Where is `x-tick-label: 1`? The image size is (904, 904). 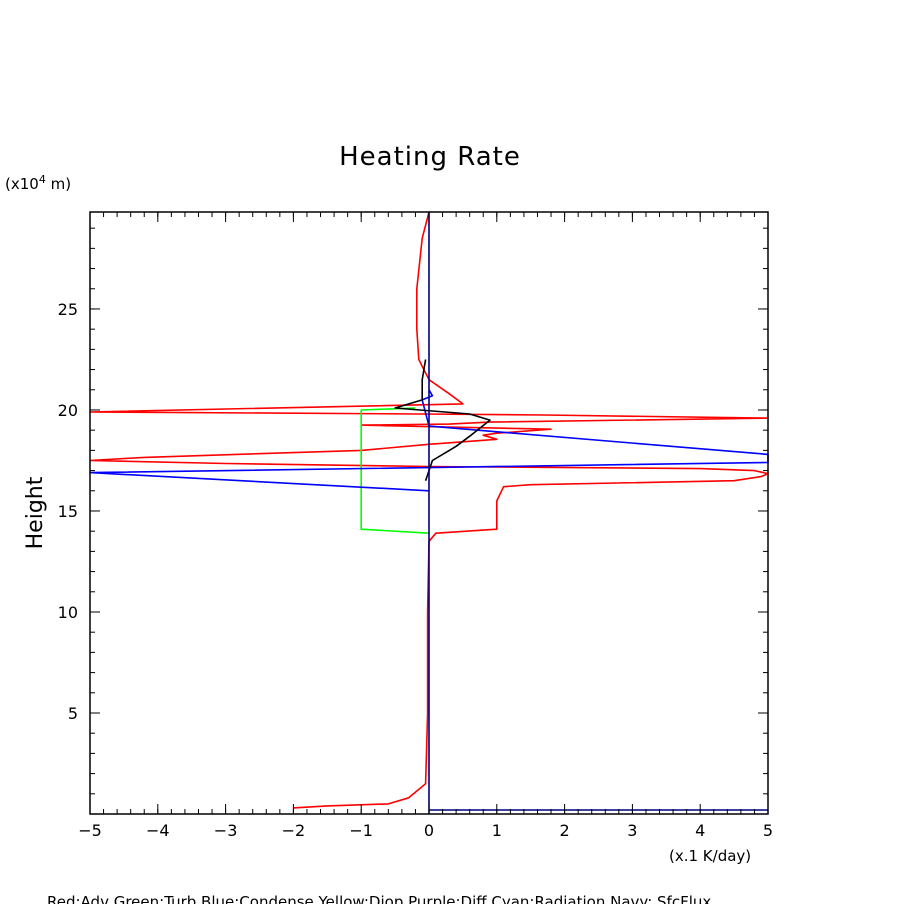 x-tick-label: 1 is located at coordinates (497, 830).